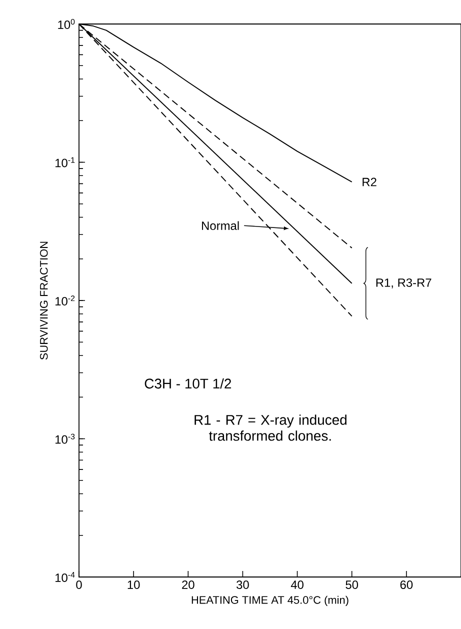 This screenshot has width=461, height=629. What do you see at coordinates (369, 182) in the screenshot?
I see `series-label: R2` at bounding box center [369, 182].